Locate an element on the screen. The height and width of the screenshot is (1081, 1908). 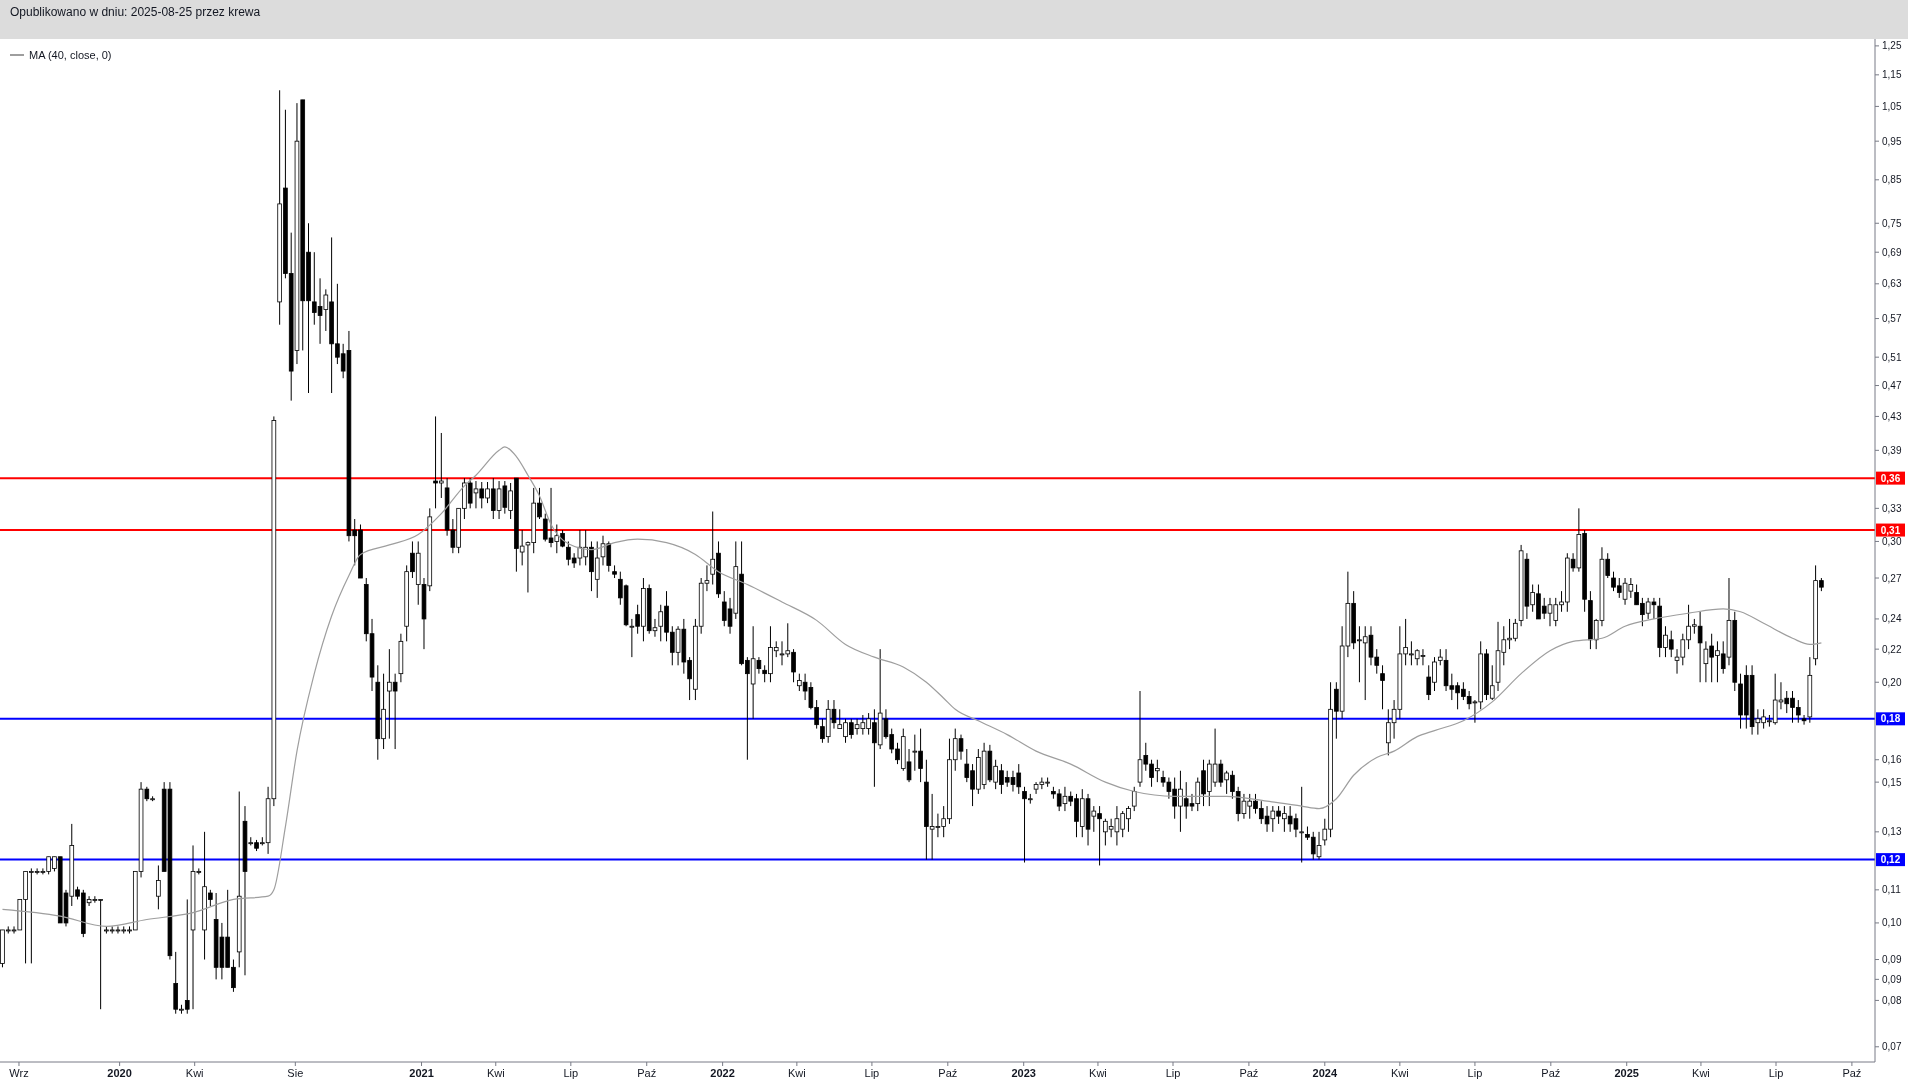
y-tick-label: 0,30 is located at coordinates (1892, 541).